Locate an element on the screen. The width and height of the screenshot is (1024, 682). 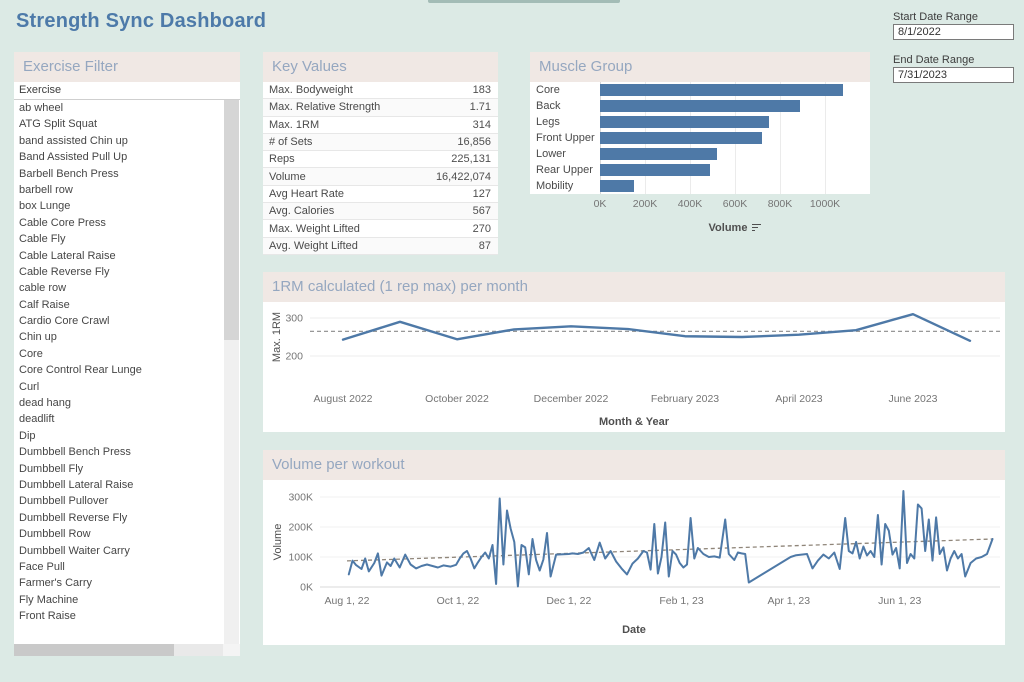
exercise-list-horizontal-scrollbar is located at coordinates (118, 650).